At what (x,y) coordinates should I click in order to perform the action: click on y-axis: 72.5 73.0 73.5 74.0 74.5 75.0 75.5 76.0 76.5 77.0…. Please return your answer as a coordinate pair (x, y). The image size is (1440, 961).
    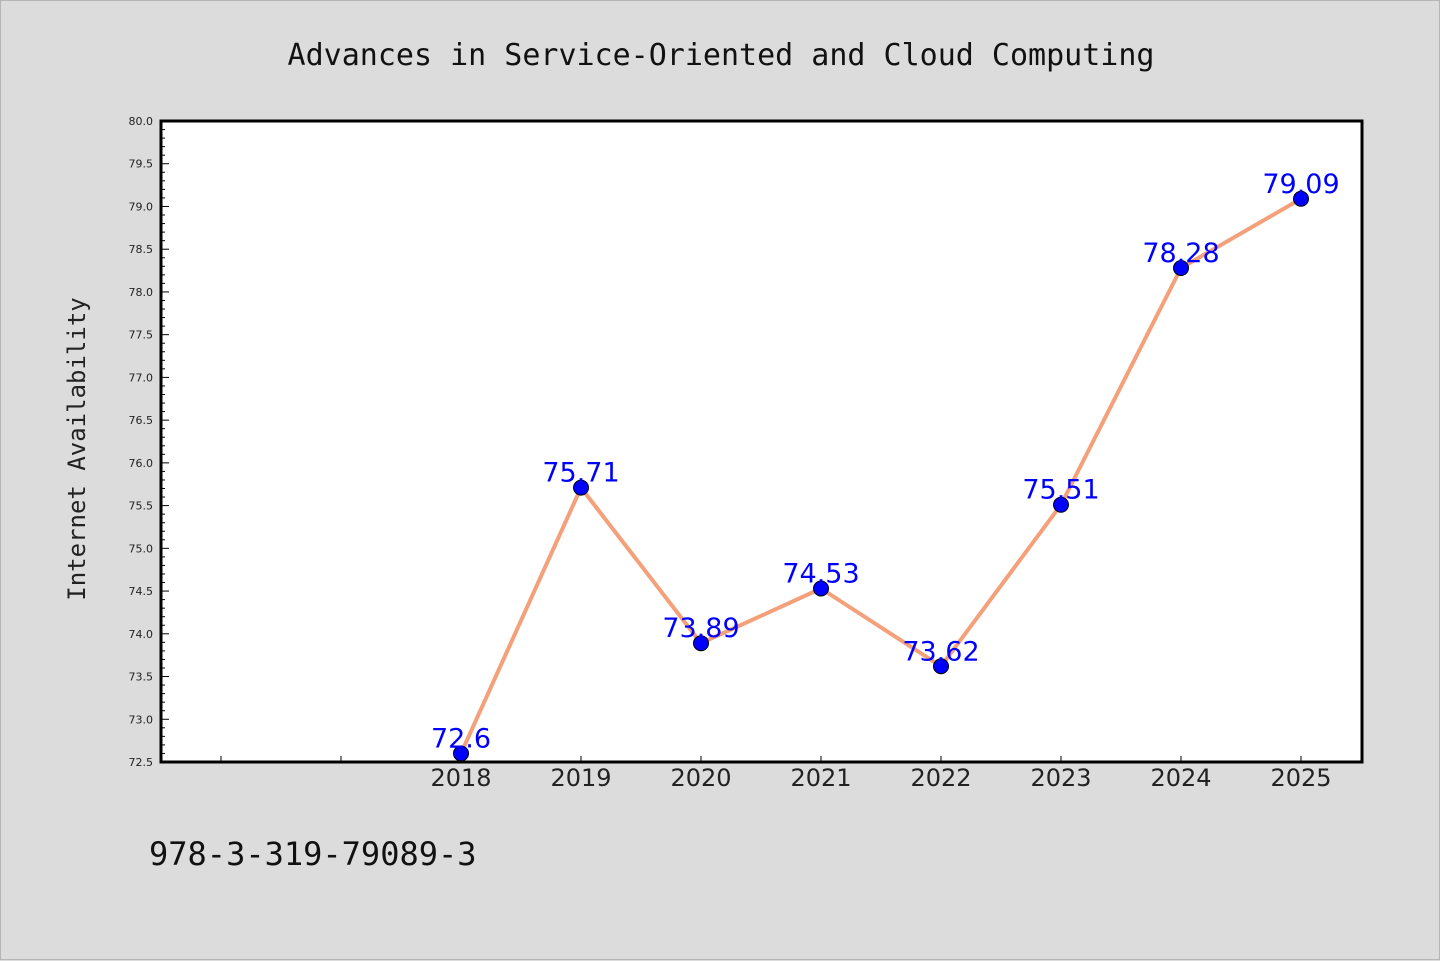
    Looking at the image, I should click on (149, 442).